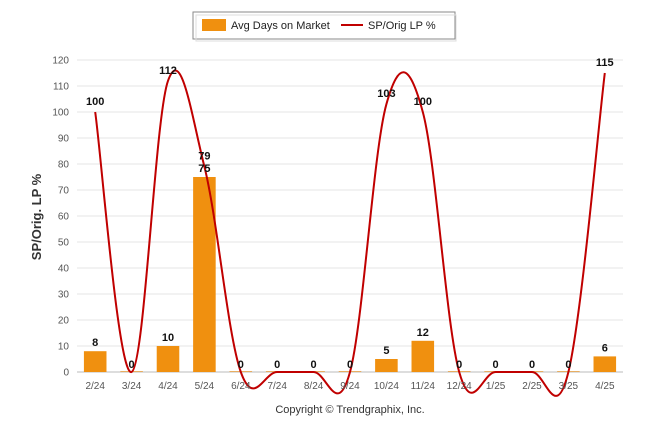 The image size is (646, 434). I want to click on legend: Avg Days on Market SP/Orig LP %, so click(324, 26).